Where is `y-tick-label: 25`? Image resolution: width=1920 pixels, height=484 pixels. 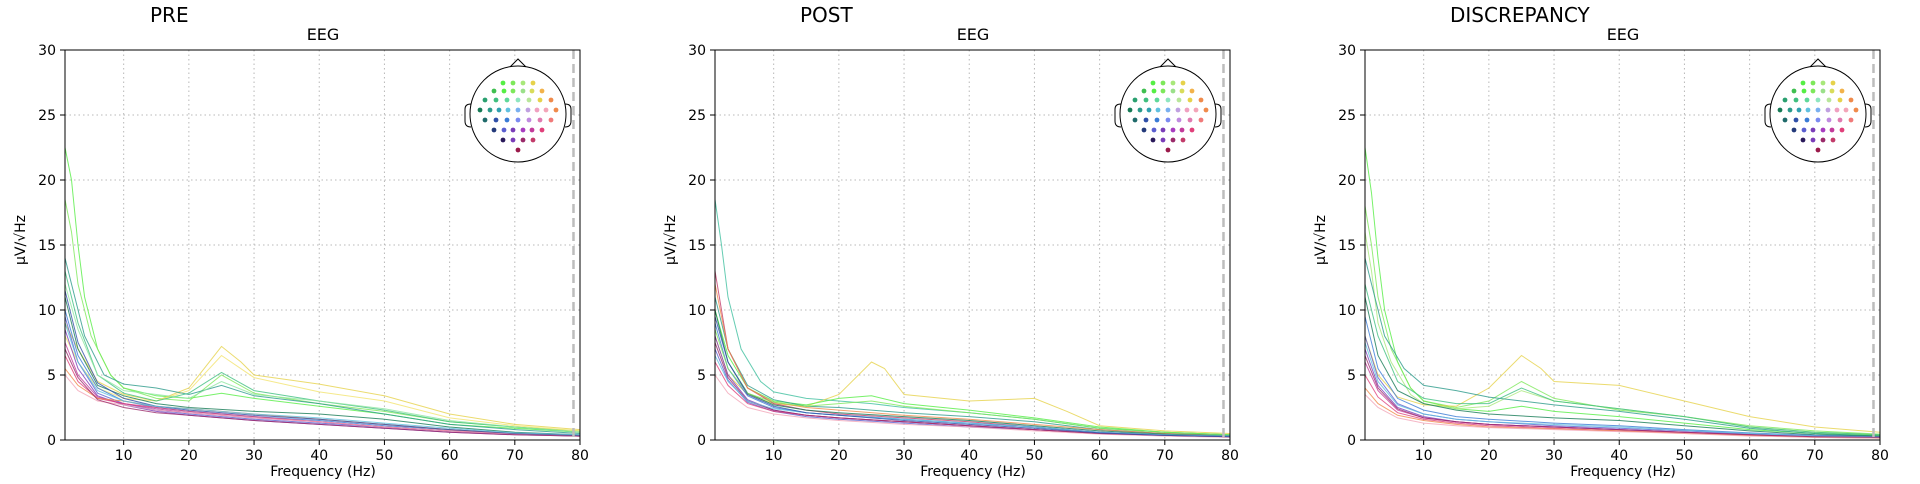 y-tick-label: 25 is located at coordinates (47, 116).